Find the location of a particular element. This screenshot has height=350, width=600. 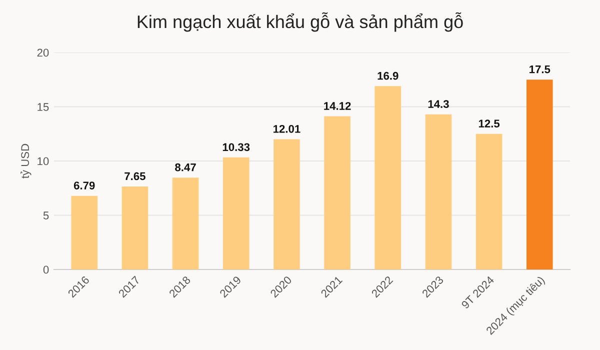

y-tick-label: 0 is located at coordinates (46, 270).